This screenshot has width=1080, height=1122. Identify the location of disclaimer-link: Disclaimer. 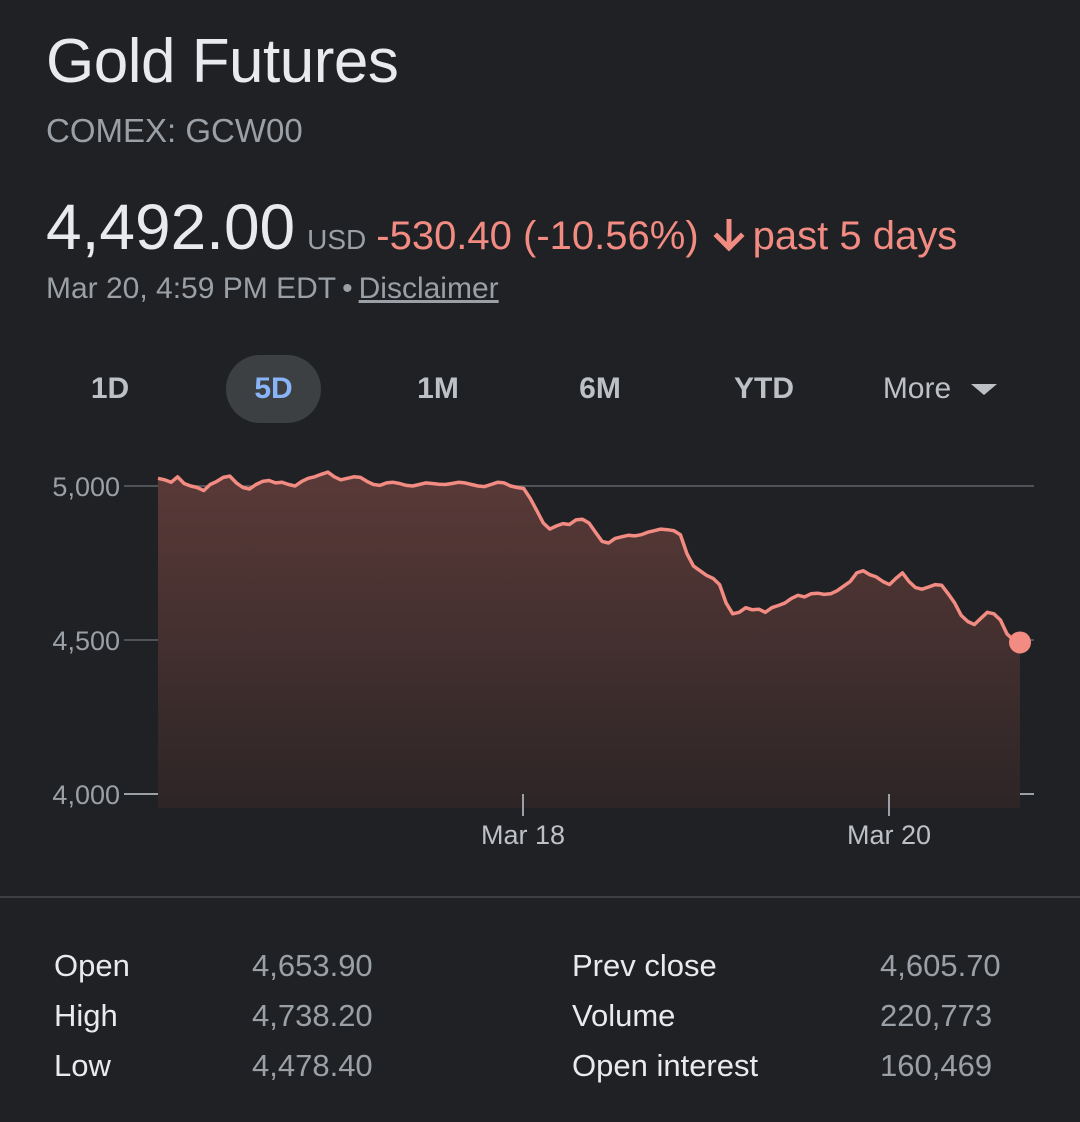
(428, 288).